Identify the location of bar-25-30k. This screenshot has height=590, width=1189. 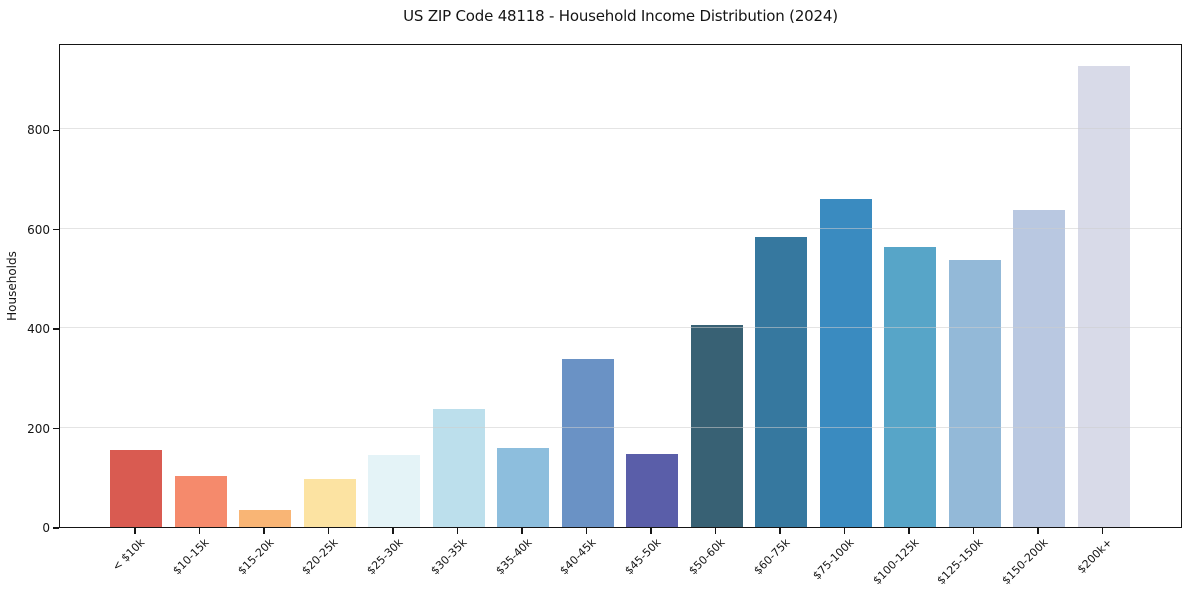
(394, 490).